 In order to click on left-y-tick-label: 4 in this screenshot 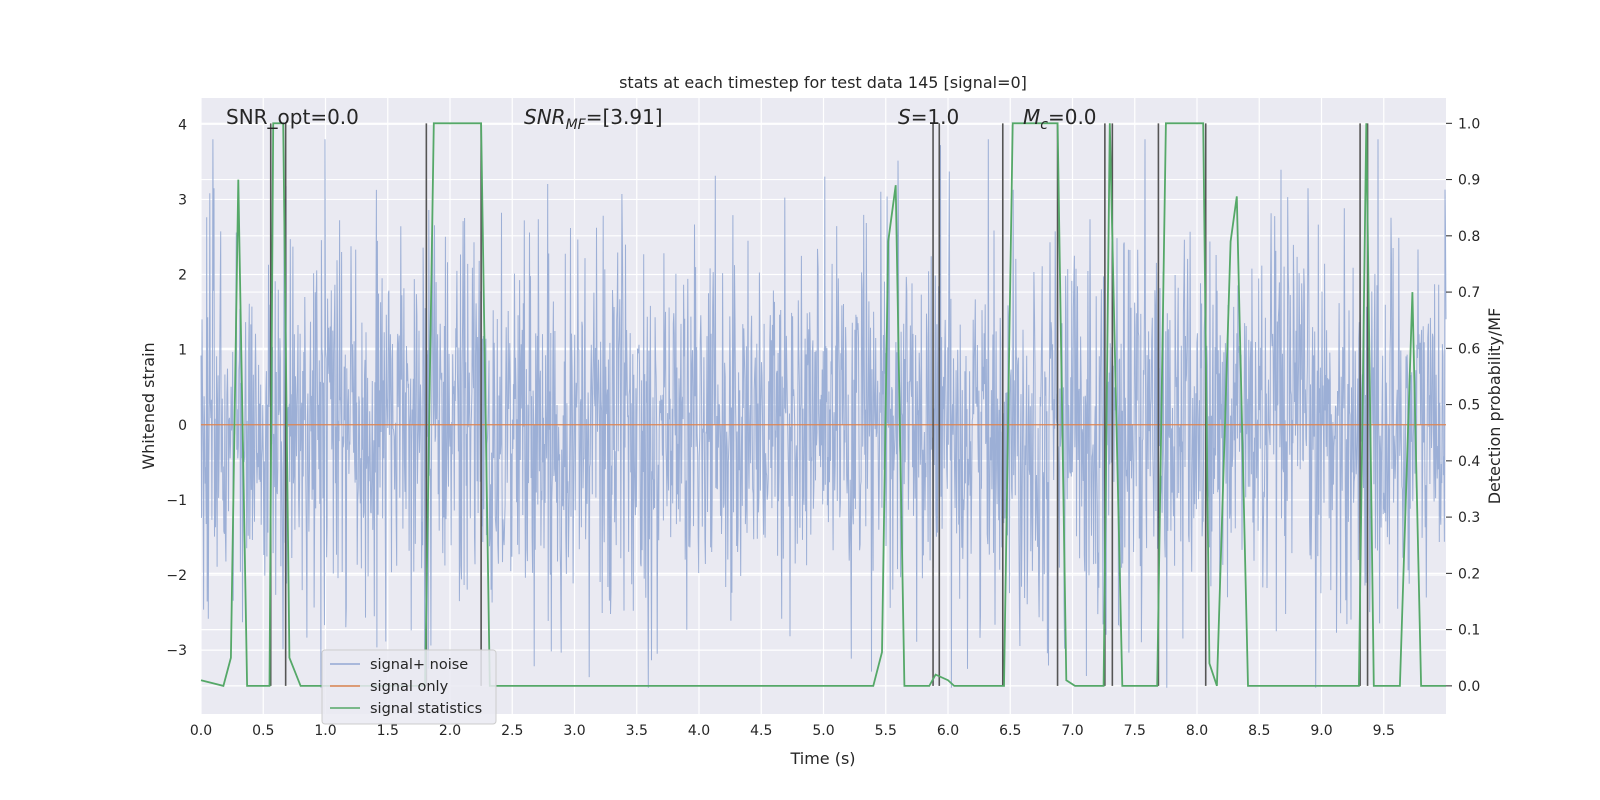, I will do `click(182, 125)`.